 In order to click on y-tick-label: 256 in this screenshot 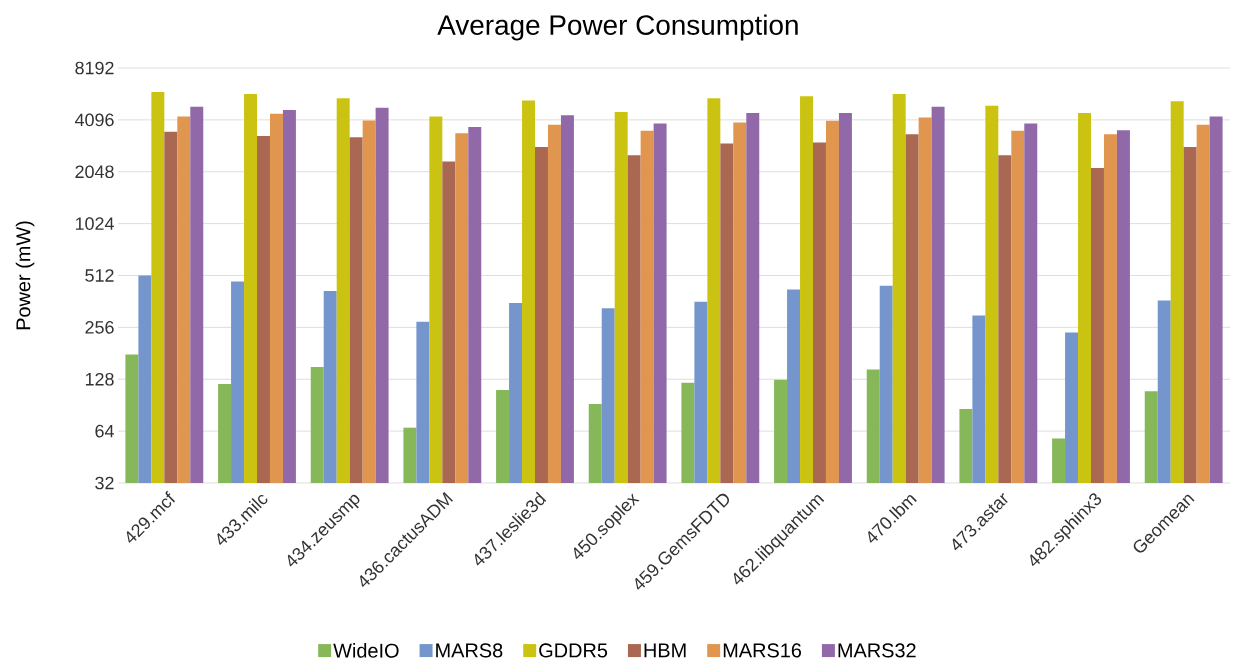, I will do `click(99, 327)`.